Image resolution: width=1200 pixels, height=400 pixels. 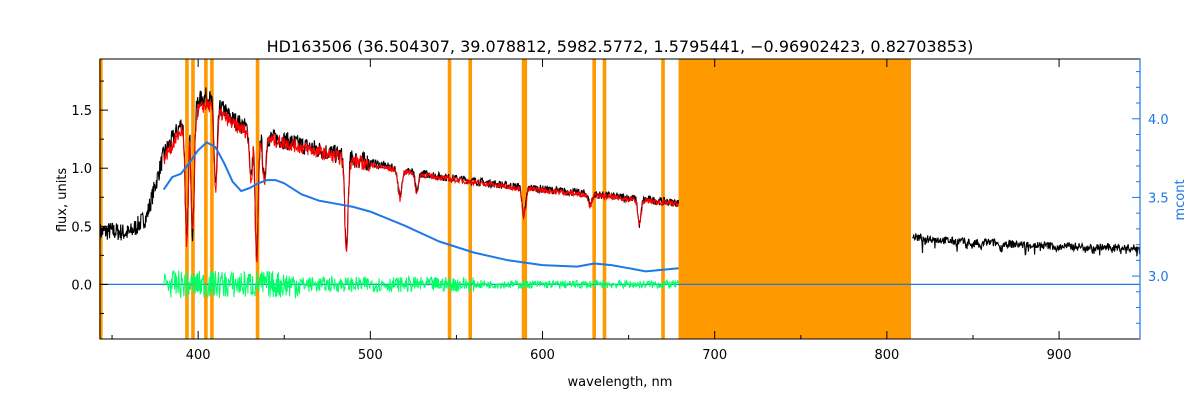 I want to click on y2-axis: 3.0 3.5 4.0, so click(x=1150, y=199).